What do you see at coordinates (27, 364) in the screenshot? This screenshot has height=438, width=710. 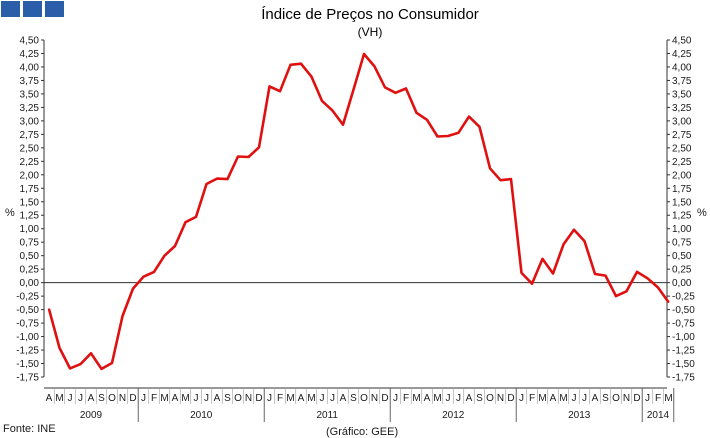 I see `y-tick-label-left: -1,50` at bounding box center [27, 364].